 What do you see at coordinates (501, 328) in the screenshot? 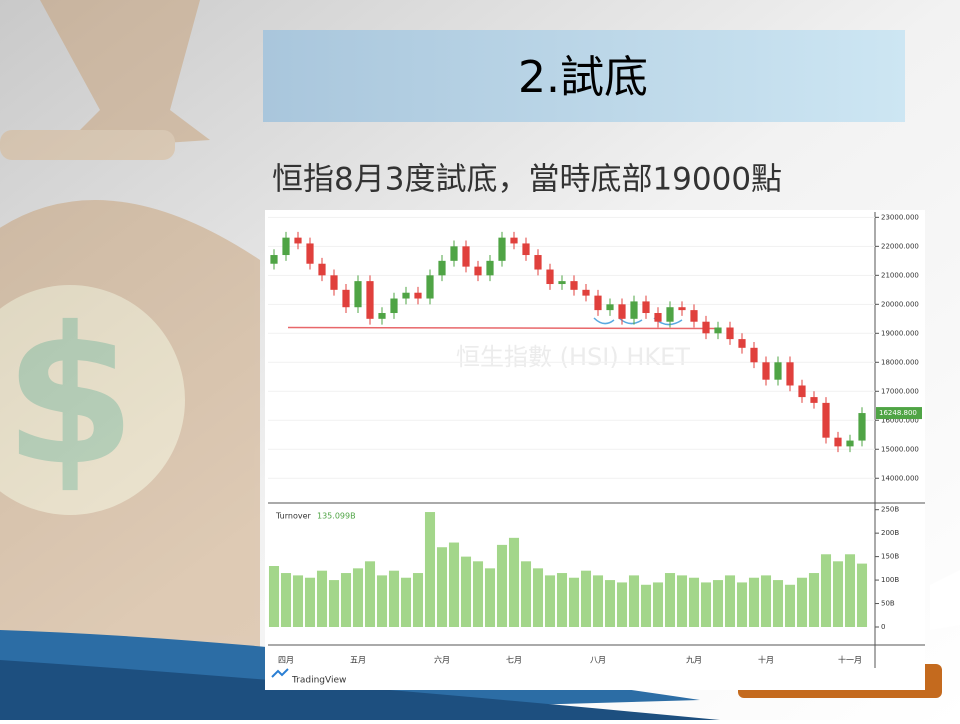
I see `support-line` at bounding box center [501, 328].